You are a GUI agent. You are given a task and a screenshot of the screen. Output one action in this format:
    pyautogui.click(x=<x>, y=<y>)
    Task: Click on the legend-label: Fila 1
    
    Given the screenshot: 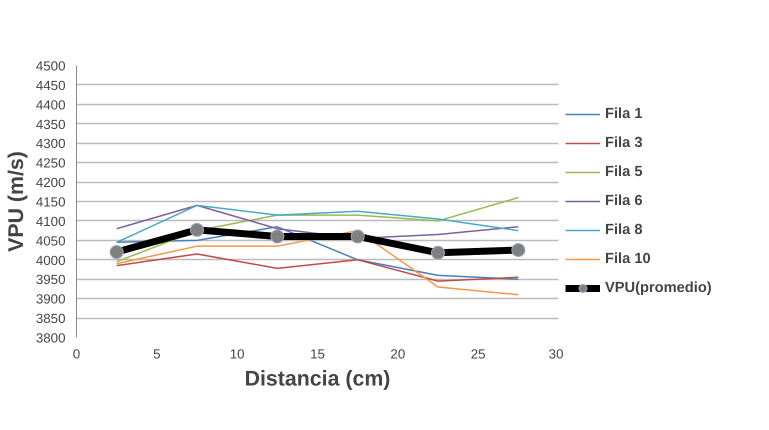 What is the action you would take?
    pyautogui.click(x=623, y=114)
    